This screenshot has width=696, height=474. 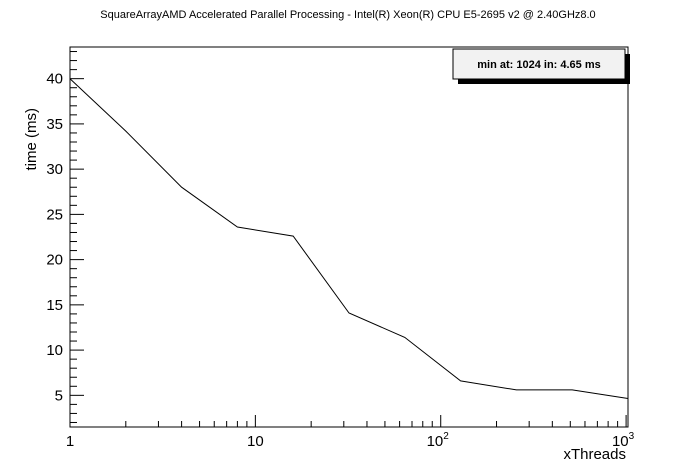 What do you see at coordinates (31, 139) in the screenshot?
I see `y-axis-label: time (ms)` at bounding box center [31, 139].